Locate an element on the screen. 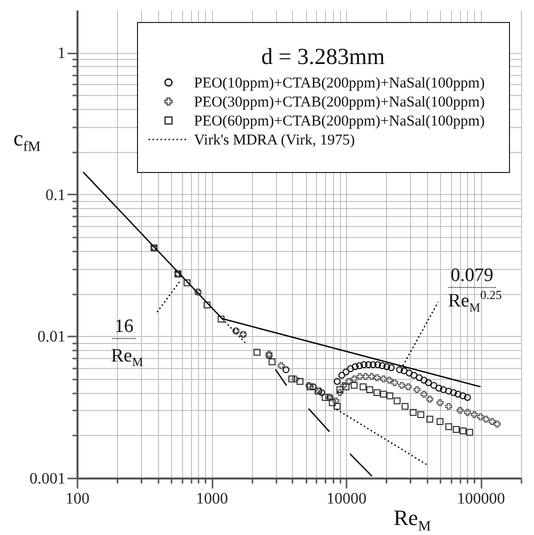  annotation: 0.079 is located at coordinates (472, 276).